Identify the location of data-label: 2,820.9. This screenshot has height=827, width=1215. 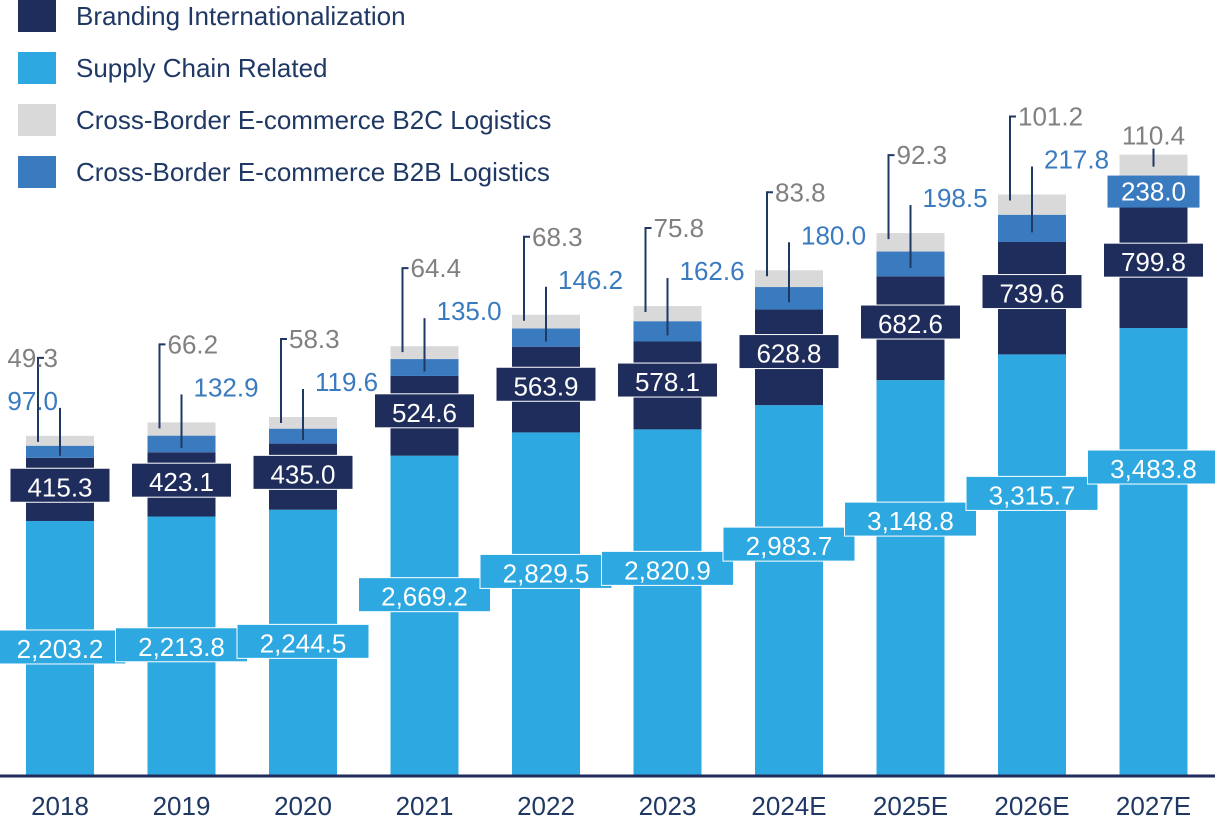
(667, 570).